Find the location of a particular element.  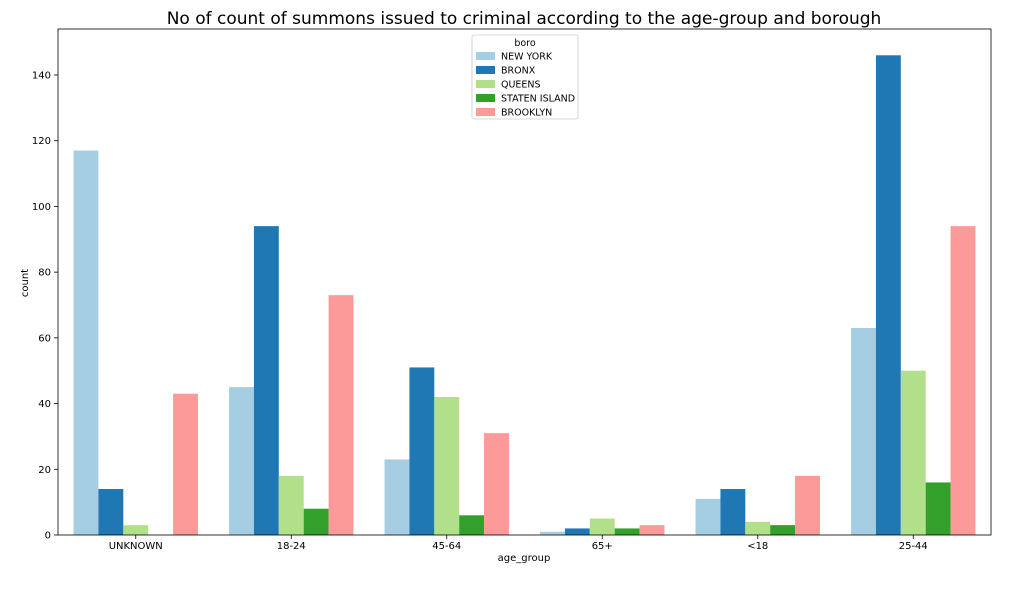

y-tick-label: 40 is located at coordinates (44, 404).